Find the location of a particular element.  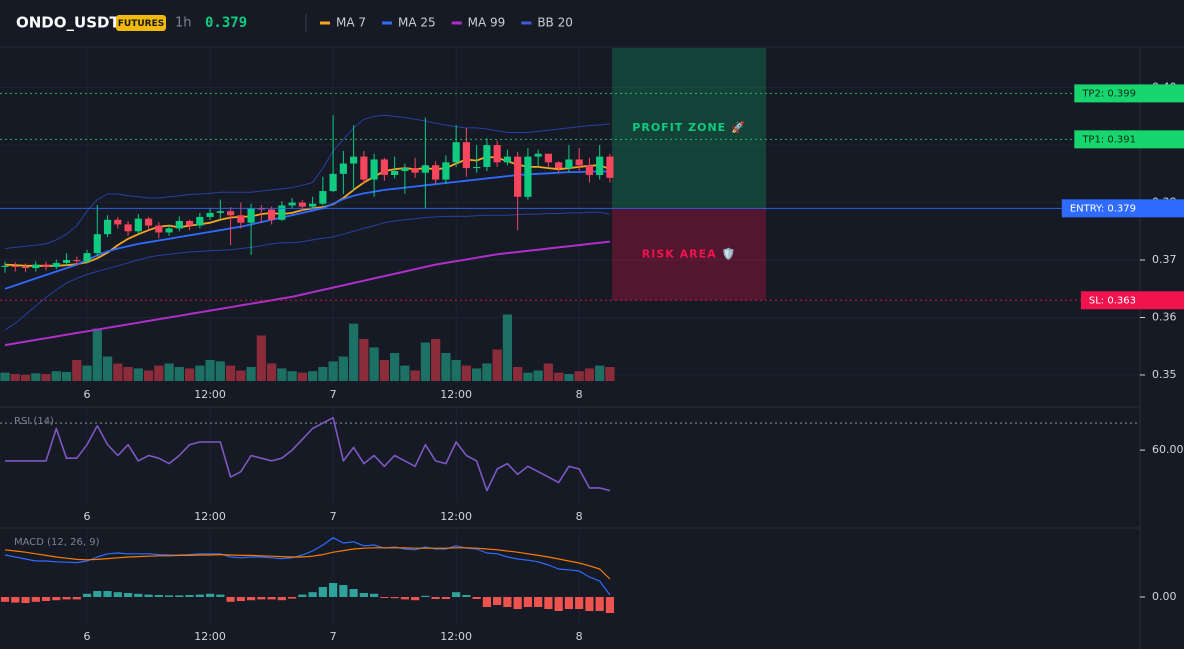

interval: 1h is located at coordinates (183, 23).